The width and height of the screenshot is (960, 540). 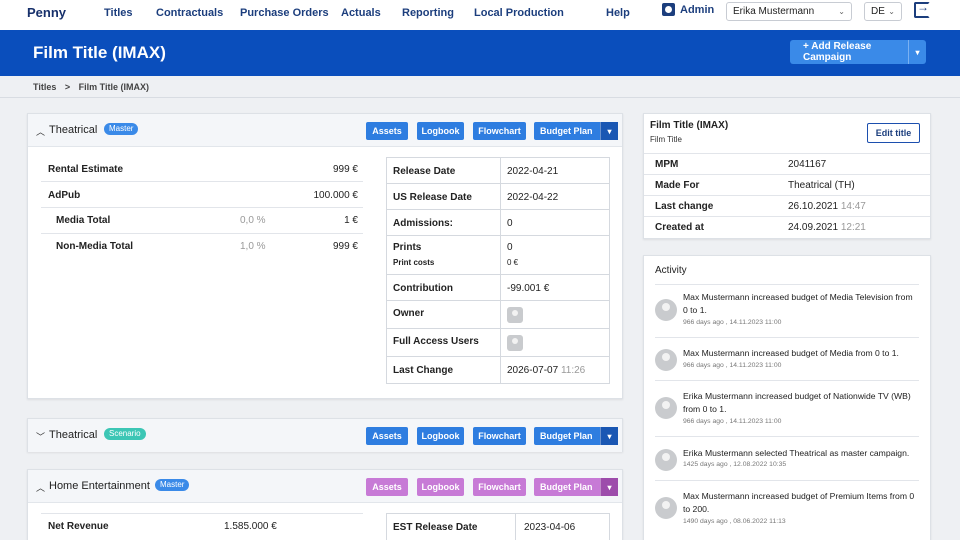 What do you see at coordinates (47, 12) in the screenshot?
I see `app-logo: Penny` at bounding box center [47, 12].